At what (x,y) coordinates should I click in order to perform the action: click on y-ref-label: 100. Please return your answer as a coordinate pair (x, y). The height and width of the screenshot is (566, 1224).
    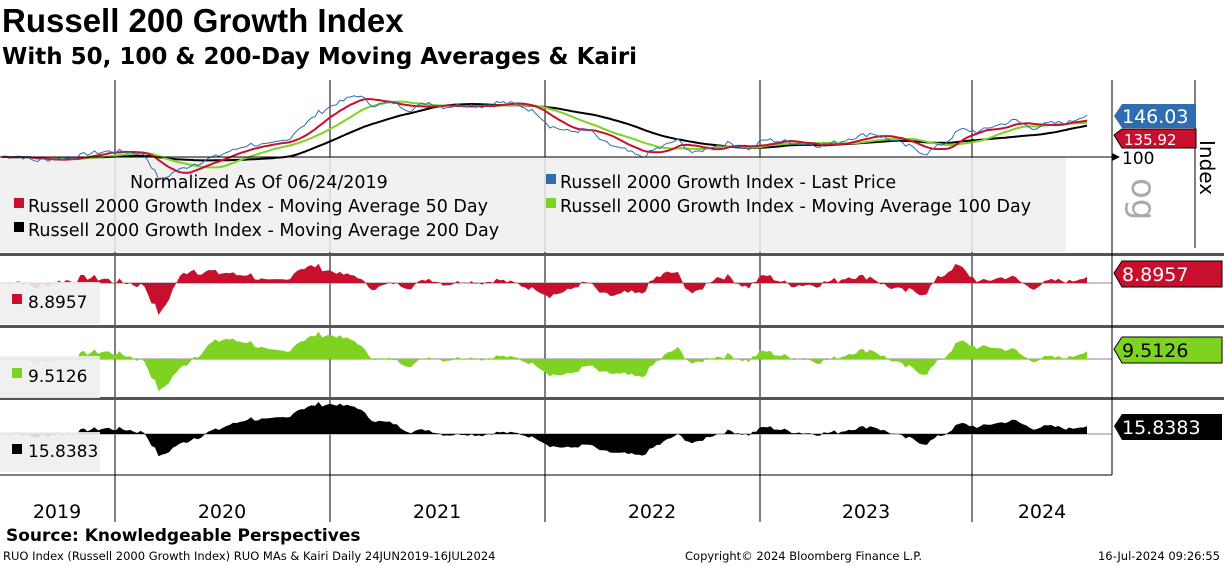
    Looking at the image, I should click on (1138, 159).